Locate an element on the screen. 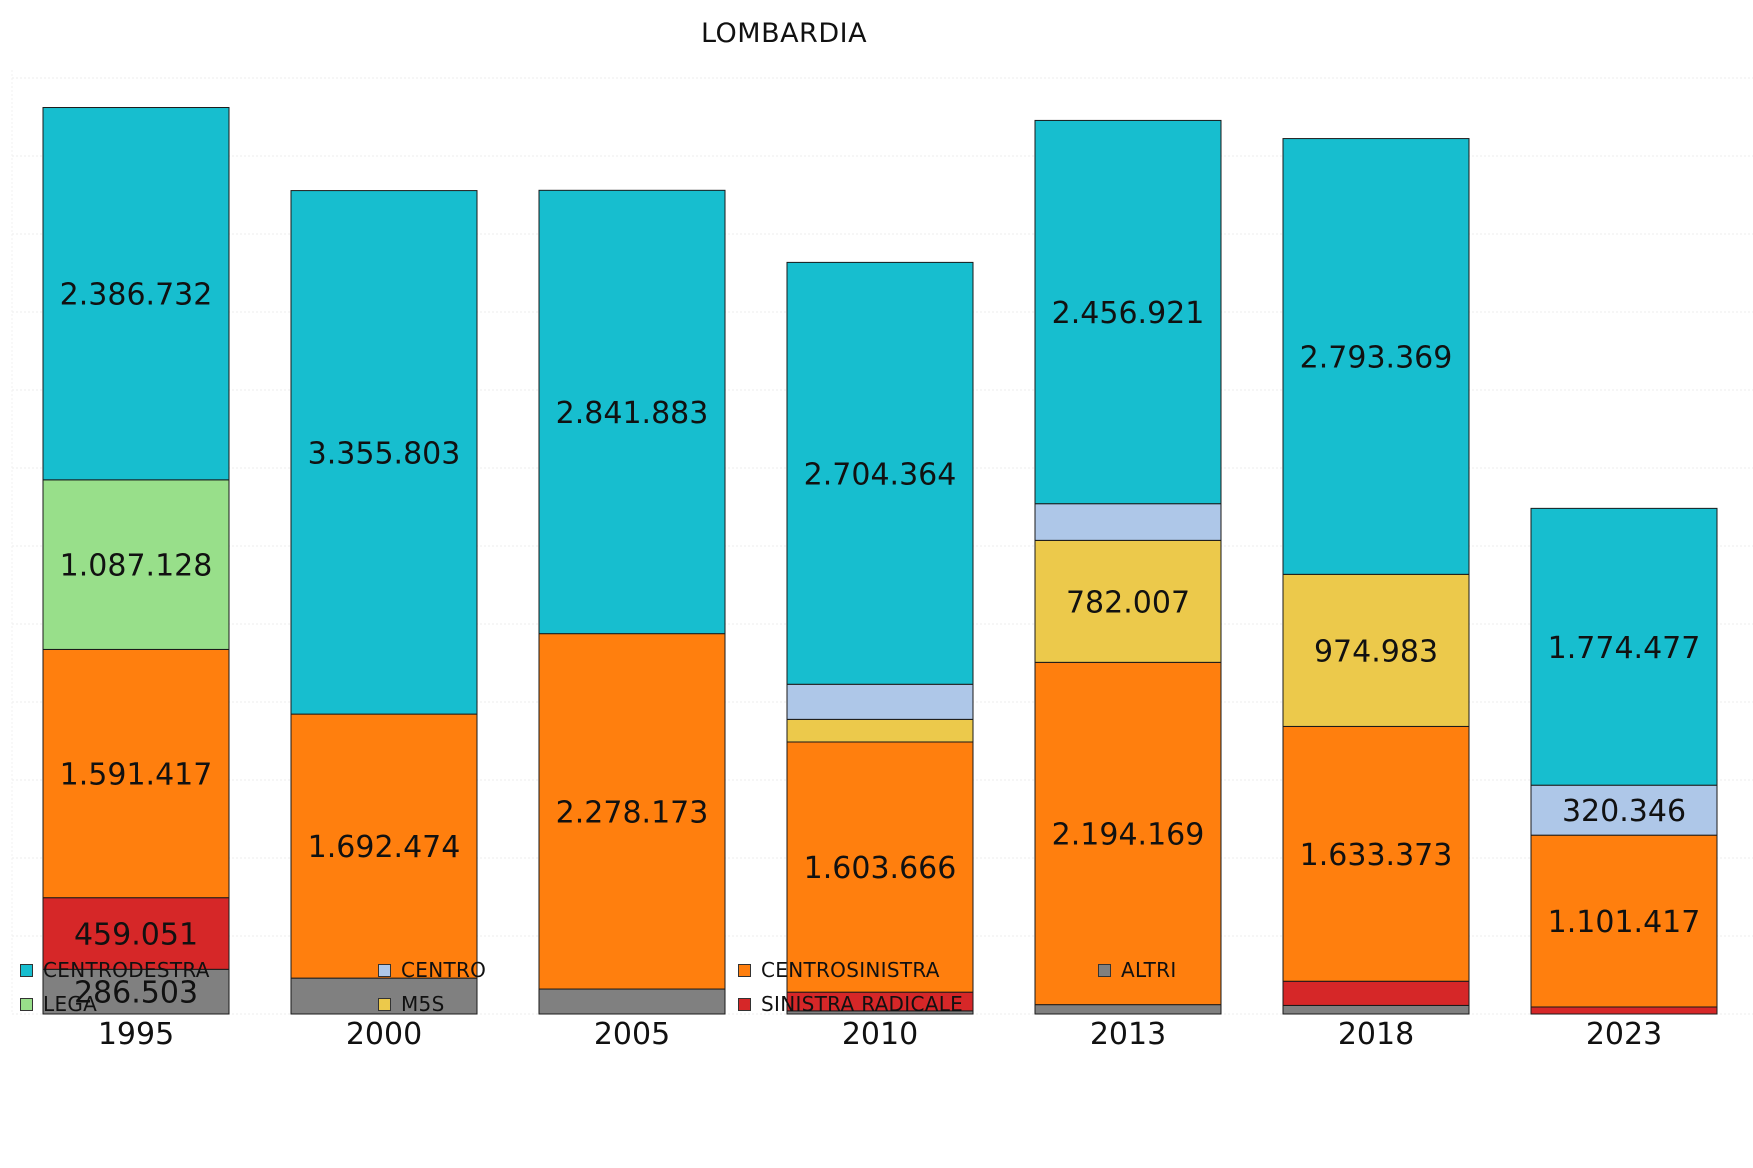  data-label: 2.456.921 is located at coordinates (1128, 313).